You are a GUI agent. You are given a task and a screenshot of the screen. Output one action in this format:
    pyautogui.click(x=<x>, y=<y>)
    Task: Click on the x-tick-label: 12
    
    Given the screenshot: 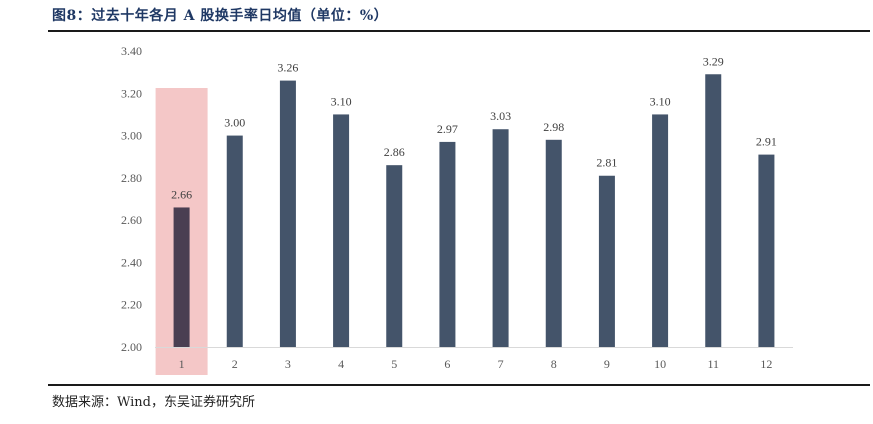 What is the action you would take?
    pyautogui.click(x=766, y=364)
    